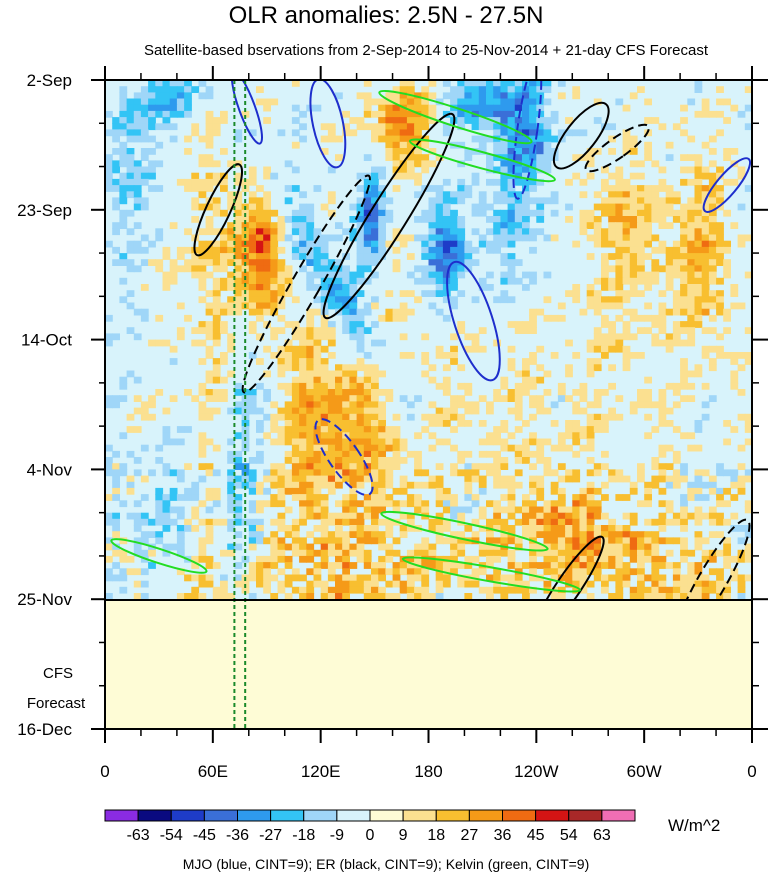 The width and height of the screenshot is (772, 878). What do you see at coordinates (287, 815) in the screenshot?
I see `colorbar-swatch` at bounding box center [287, 815].